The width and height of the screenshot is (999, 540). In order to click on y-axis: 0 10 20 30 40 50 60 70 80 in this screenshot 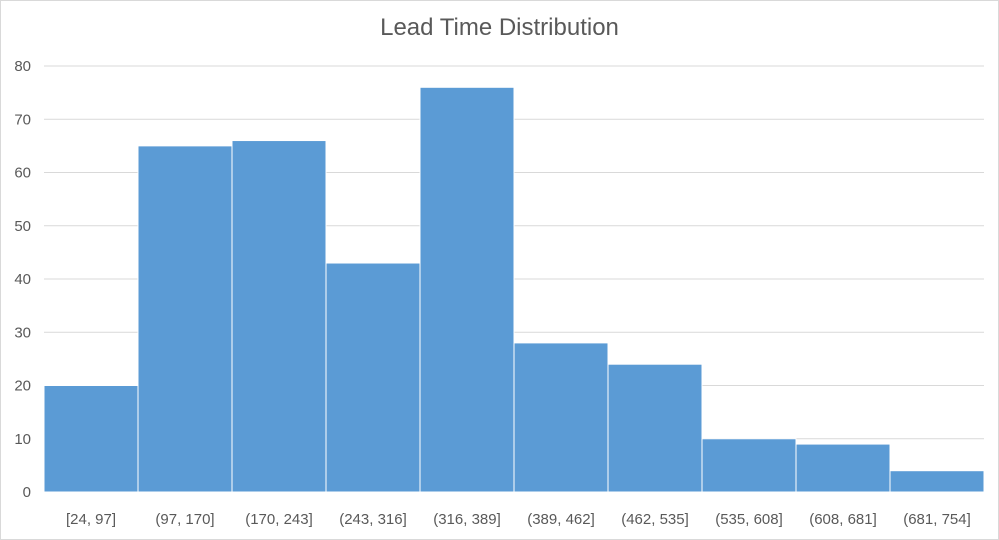, I will do `click(22, 279)`.